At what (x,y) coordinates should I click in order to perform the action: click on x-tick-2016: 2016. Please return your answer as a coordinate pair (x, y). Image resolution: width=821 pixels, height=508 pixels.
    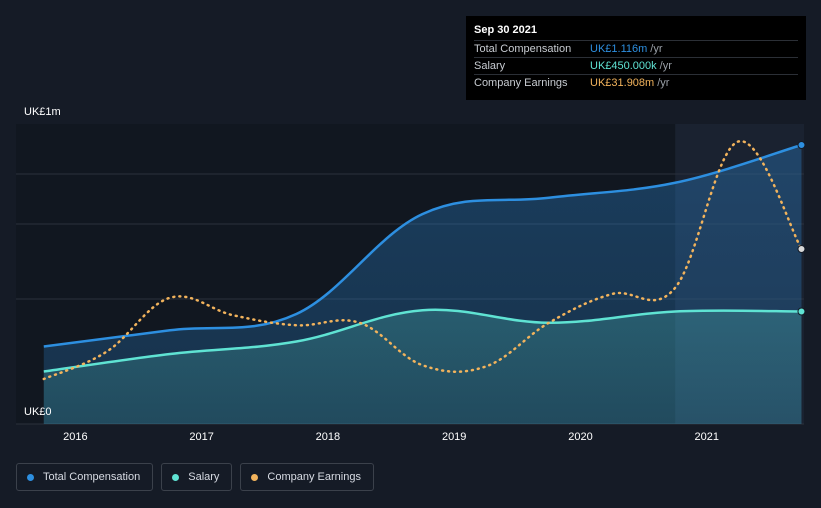
    Looking at the image, I should click on (75, 437).